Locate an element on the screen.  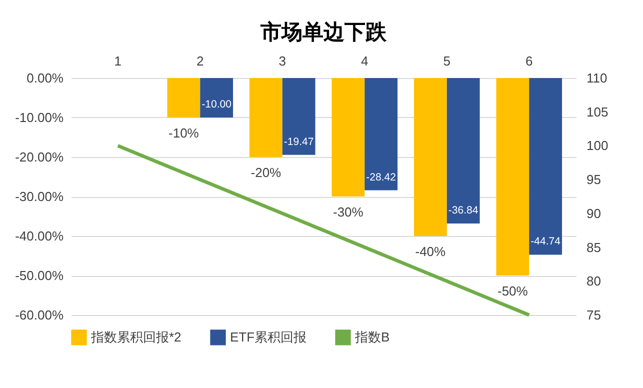
y2-tick-label: 100 is located at coordinates (597, 146).